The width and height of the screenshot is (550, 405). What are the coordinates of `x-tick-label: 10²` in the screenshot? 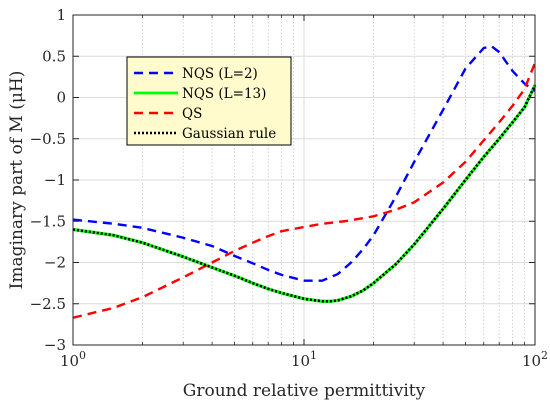 It's located at (535, 359).